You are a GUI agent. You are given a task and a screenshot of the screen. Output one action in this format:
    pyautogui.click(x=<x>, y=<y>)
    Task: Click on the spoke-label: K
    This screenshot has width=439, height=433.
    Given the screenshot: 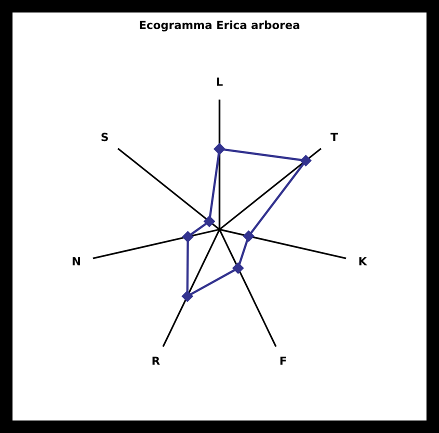 What is the action you would take?
    pyautogui.click(x=363, y=261)
    